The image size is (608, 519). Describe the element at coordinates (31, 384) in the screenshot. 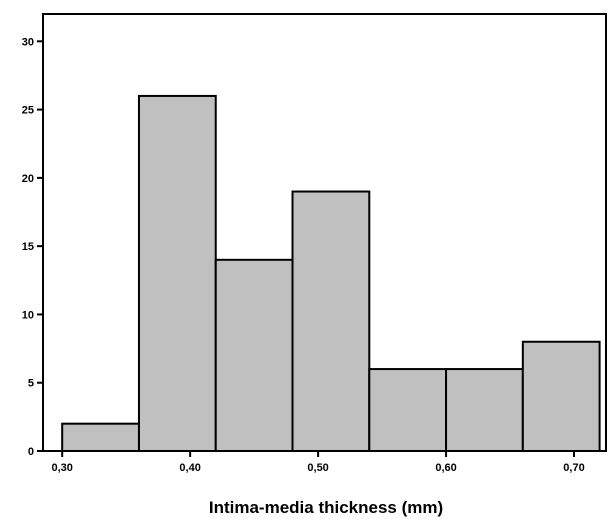

I see `y-tick-label: 5` at that location.